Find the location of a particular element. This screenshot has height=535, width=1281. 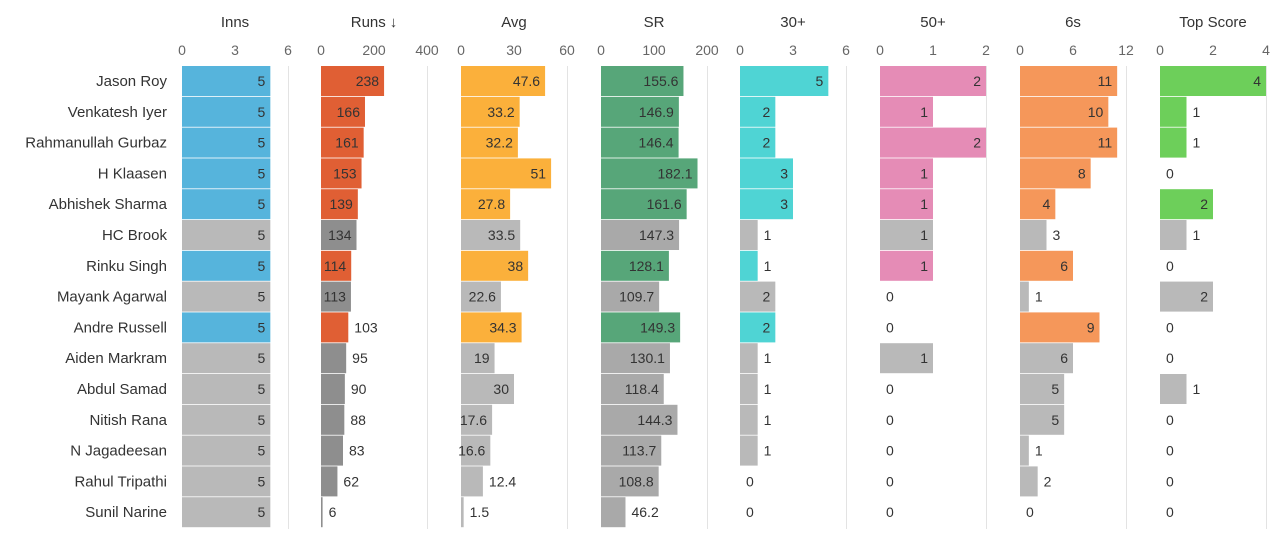

column-header: Runs ↓ is located at coordinates (374, 22).